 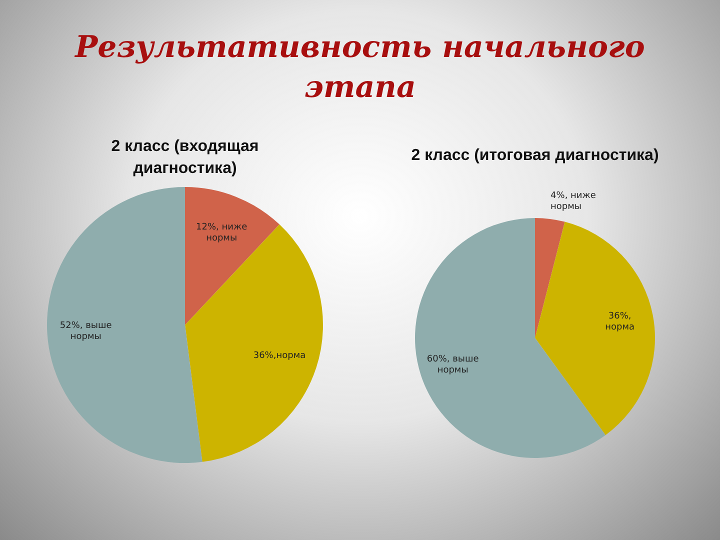 I want to click on slice-label: 12%, ниже нормы, so click(x=222, y=233).